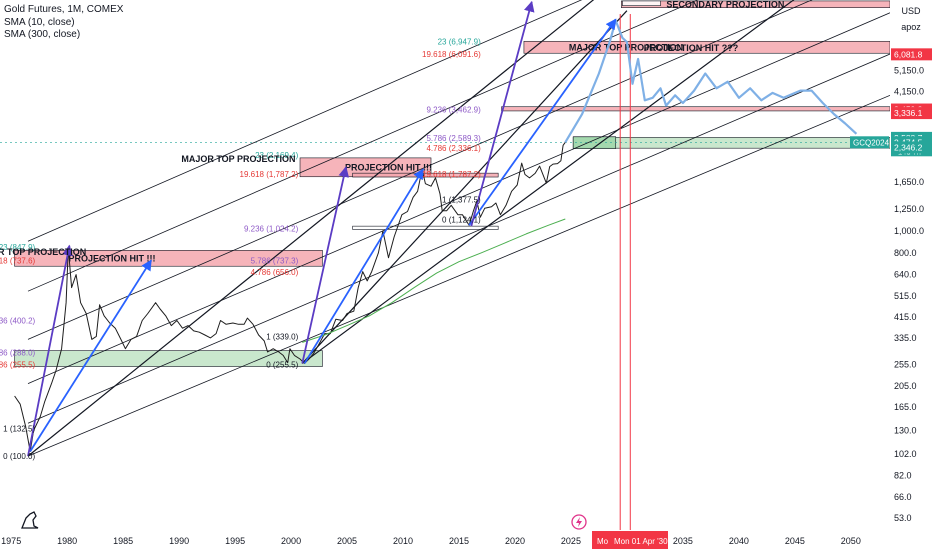 Image resolution: width=932 pixels, height=550 pixels. Describe the element at coordinates (403, 541) in the screenshot. I see `x-tick-label: 2010` at that location.